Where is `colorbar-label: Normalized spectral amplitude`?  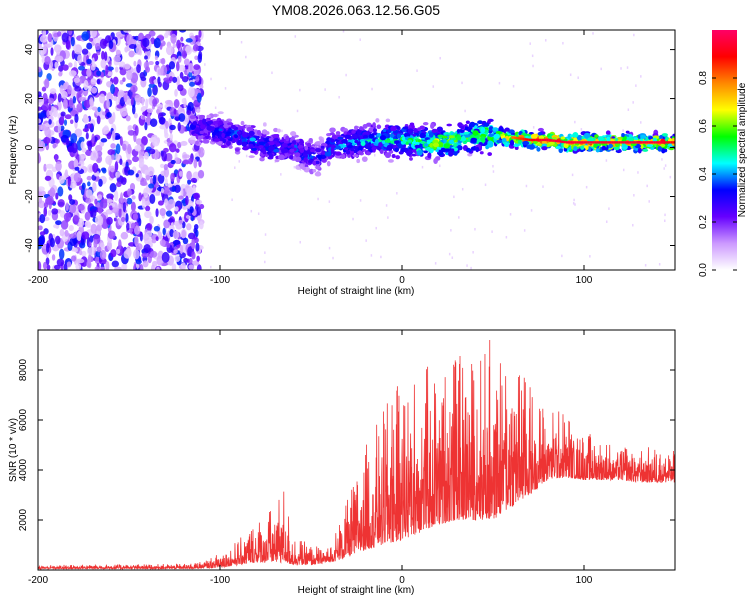 colorbar-label: Normalized spectral amplitude is located at coordinates (742, 149).